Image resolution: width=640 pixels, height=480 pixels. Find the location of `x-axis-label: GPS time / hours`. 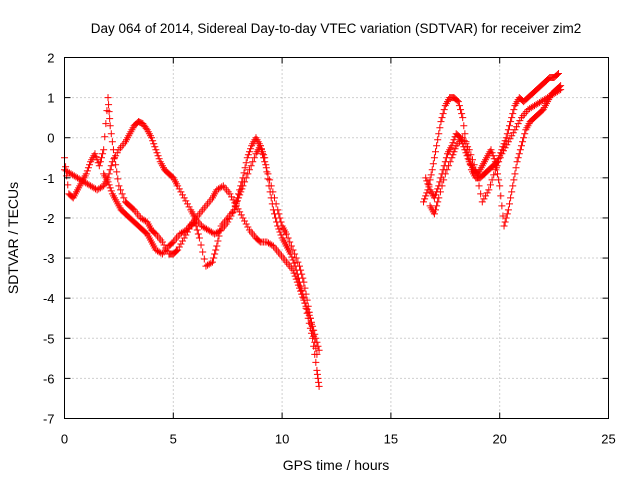

x-axis-label: GPS time / hours is located at coordinates (336, 465).